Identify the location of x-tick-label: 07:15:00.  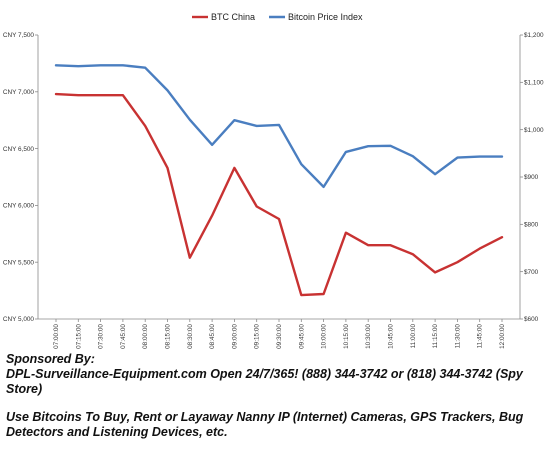
(78, 336).